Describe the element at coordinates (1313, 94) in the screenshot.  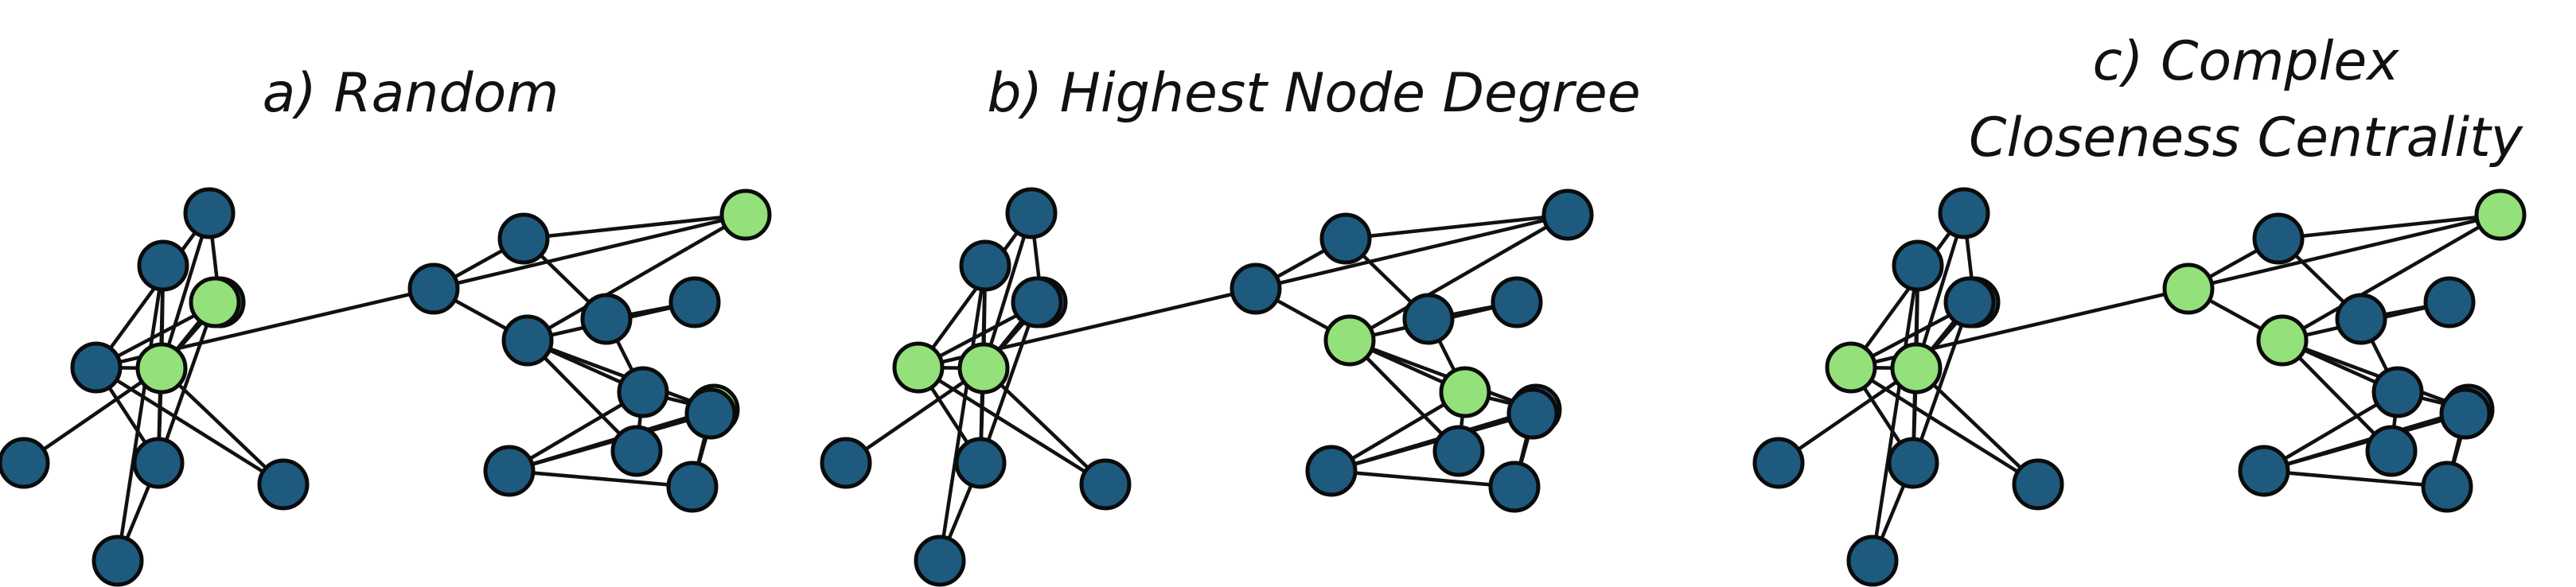
I see `panel-title-line: b) Highest Node Degree` at that location.